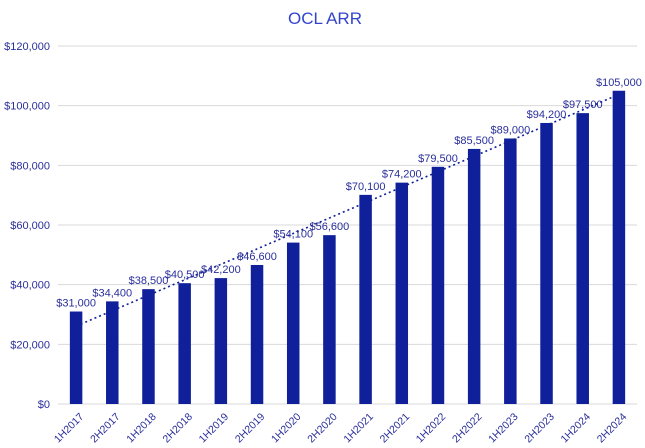 The image size is (645, 448). Describe the element at coordinates (76, 304) in the screenshot. I see `data-label: $31,000` at that location.